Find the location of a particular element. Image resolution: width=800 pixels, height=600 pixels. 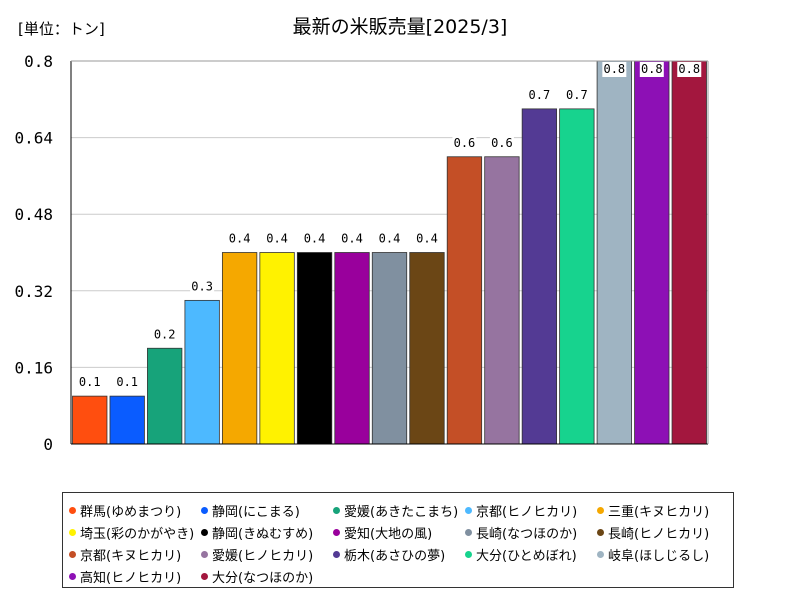

legend-label: 静岡(きぬむすめ) is located at coordinates (263, 534).